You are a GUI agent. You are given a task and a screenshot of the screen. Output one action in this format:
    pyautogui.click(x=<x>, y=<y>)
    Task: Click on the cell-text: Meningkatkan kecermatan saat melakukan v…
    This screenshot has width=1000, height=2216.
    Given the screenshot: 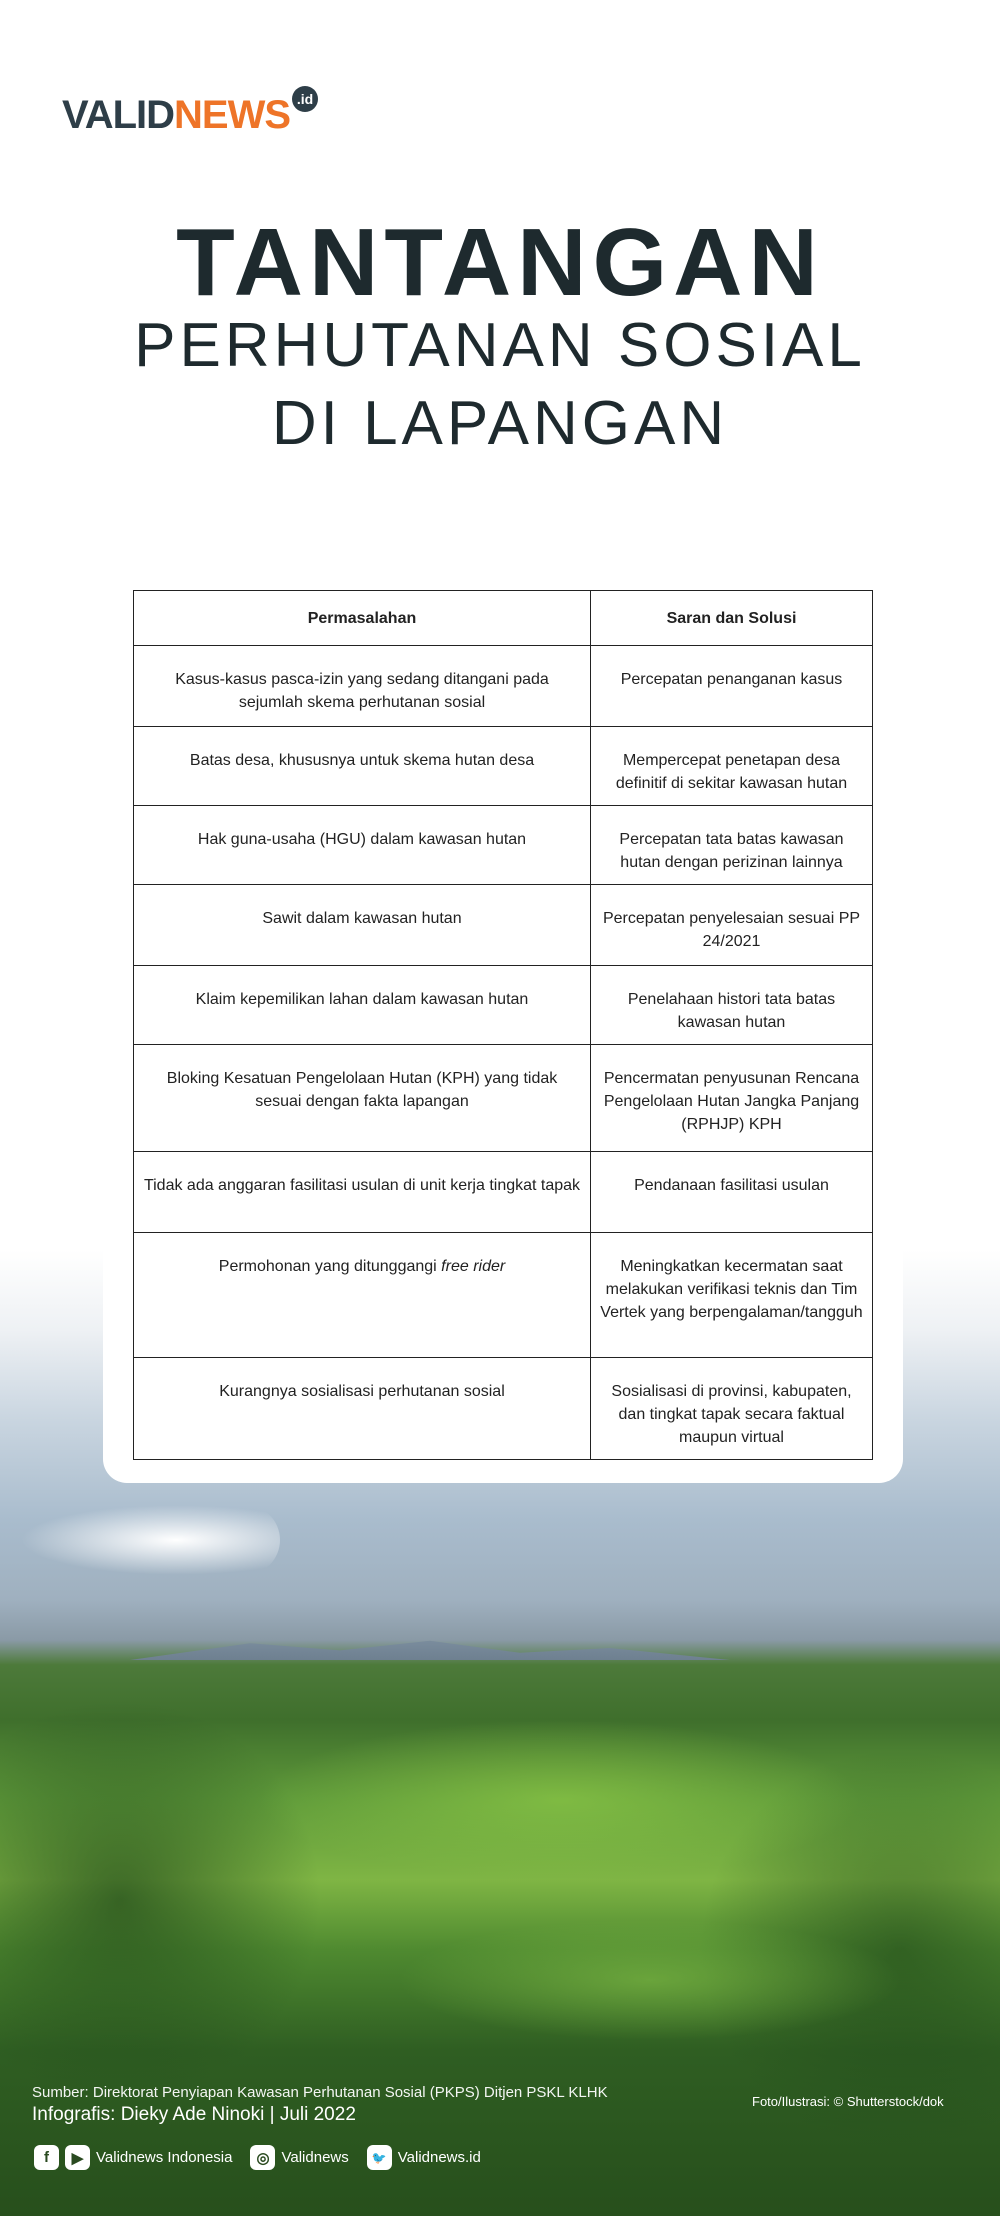 What is the action you would take?
    pyautogui.click(x=731, y=1289)
    